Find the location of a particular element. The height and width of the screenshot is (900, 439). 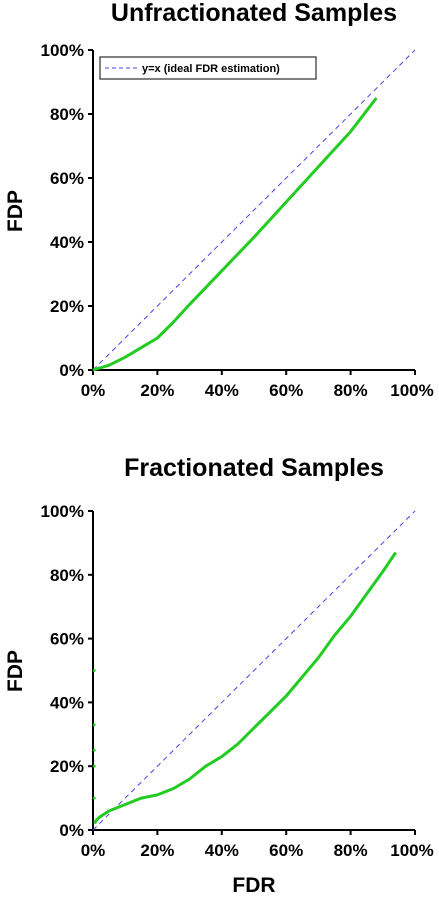

chart-title: Unfractionated Samples is located at coordinates (254, 13).